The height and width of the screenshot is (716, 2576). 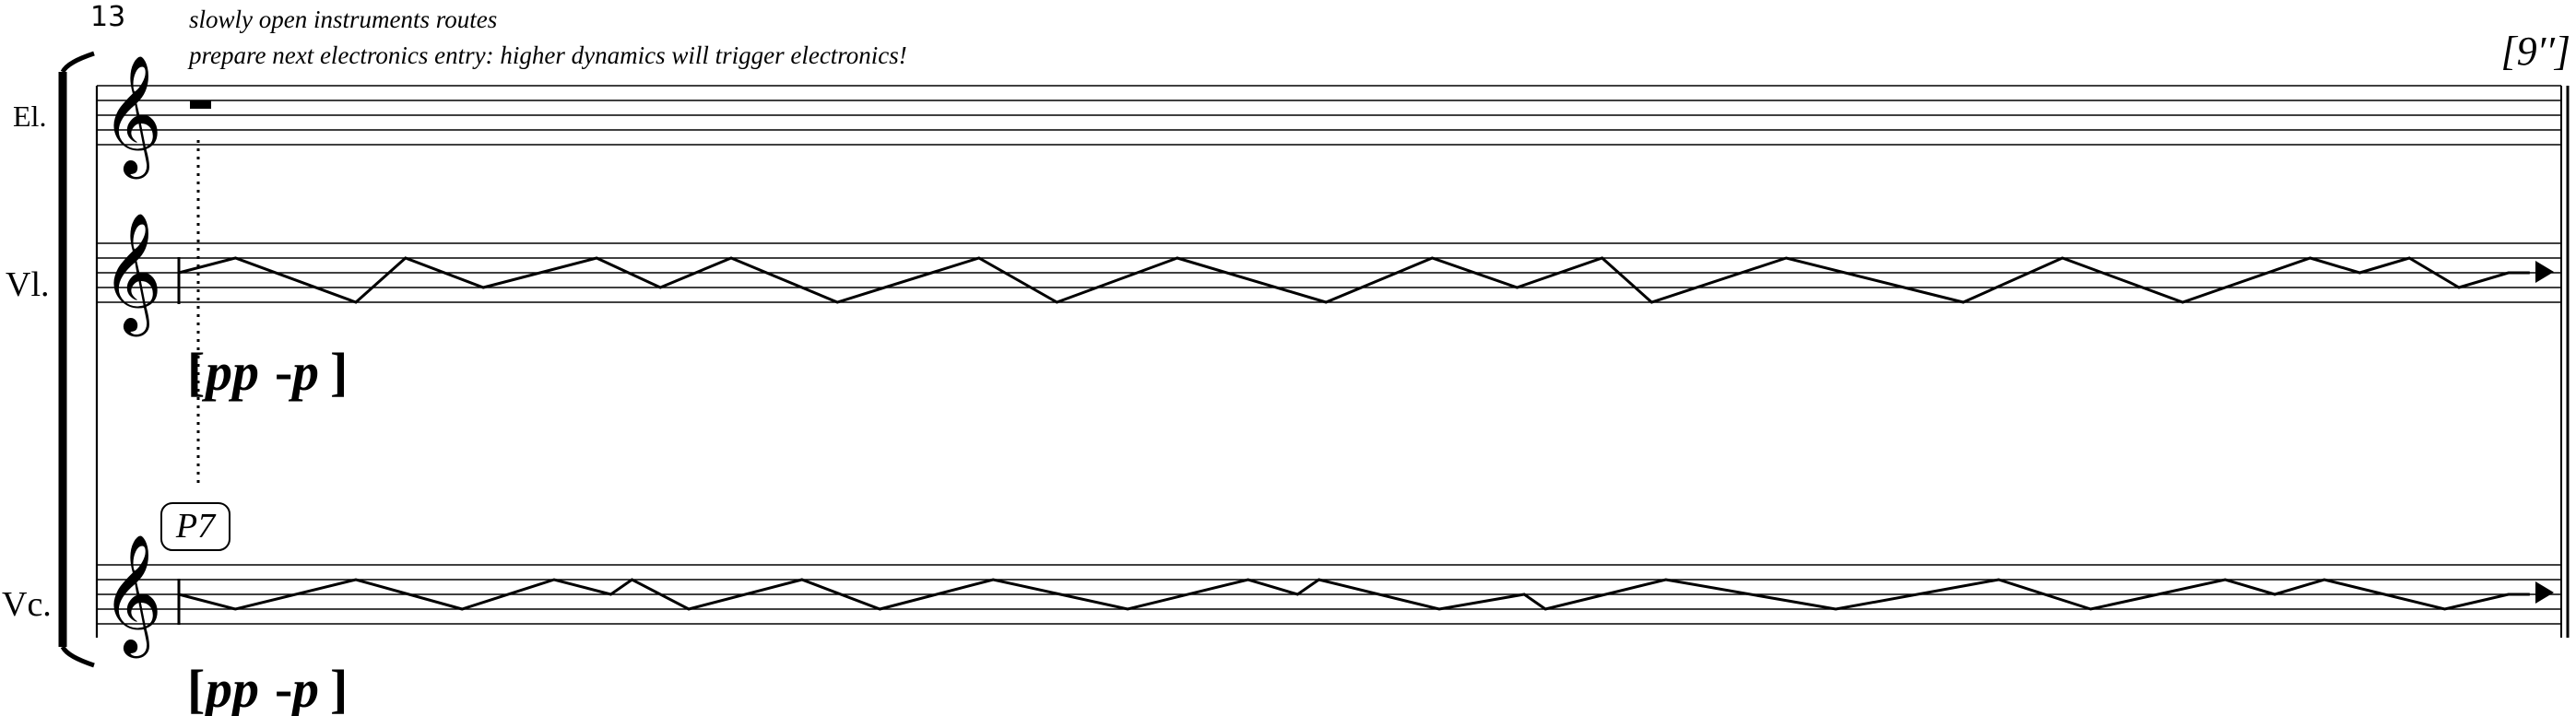 What do you see at coordinates (27, 605) in the screenshot?
I see `staff-label-cello: Vc.` at bounding box center [27, 605].